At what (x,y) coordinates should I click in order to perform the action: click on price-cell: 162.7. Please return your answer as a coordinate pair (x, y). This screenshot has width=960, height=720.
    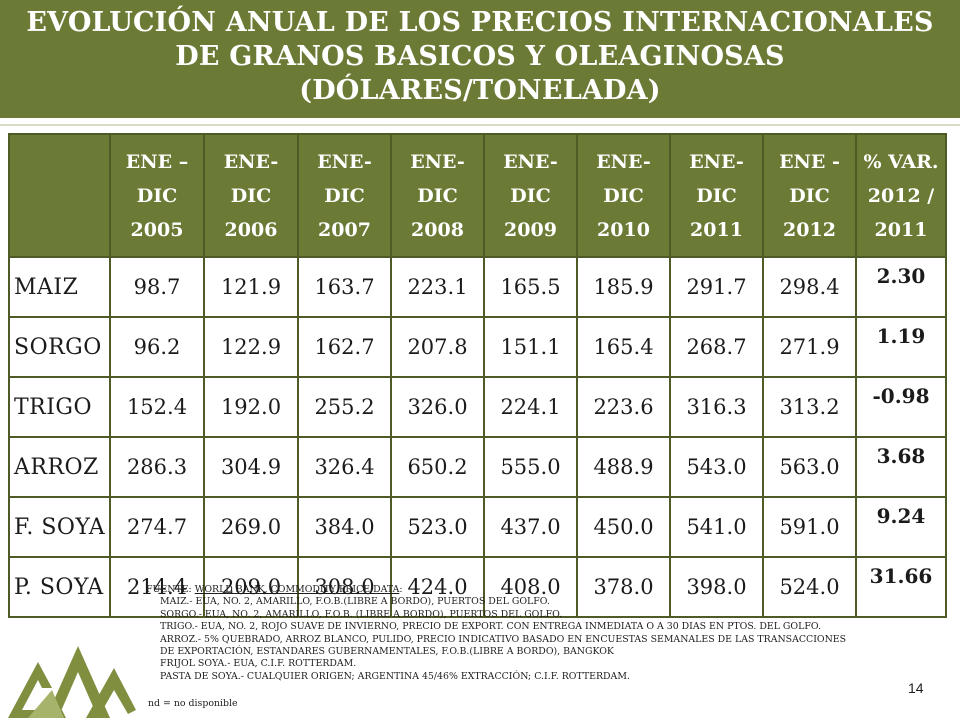
    Looking at the image, I should click on (344, 347).